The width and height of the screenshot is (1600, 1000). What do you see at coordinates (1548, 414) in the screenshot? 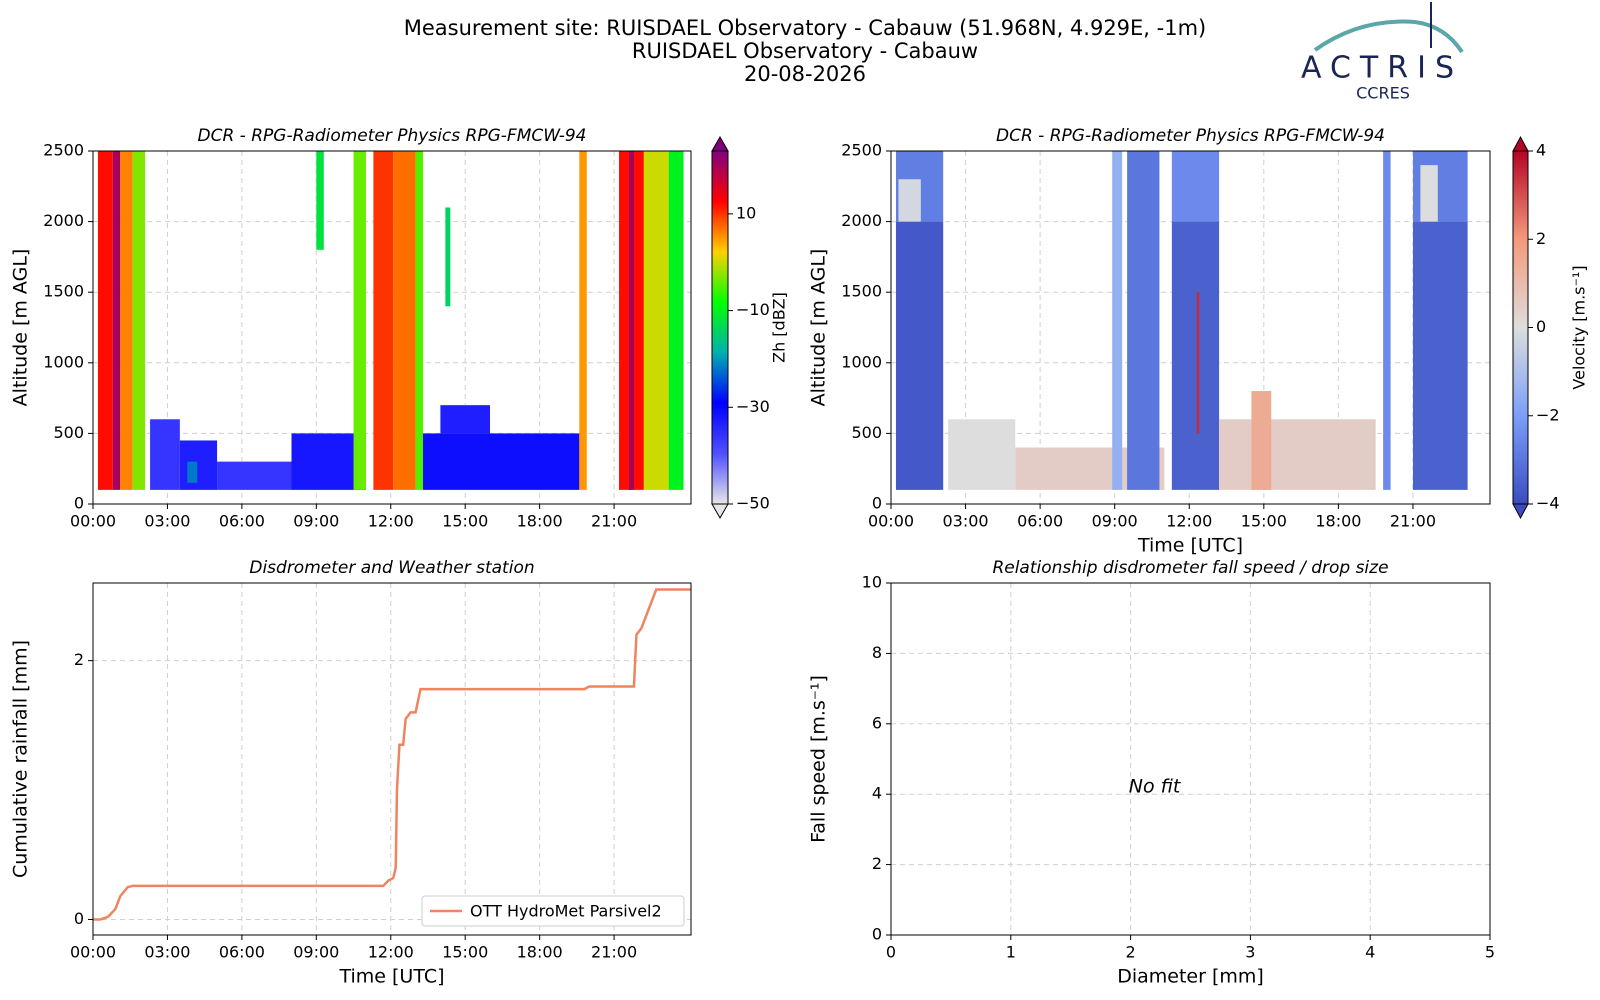
I see `colorbar-tick-label: −2` at bounding box center [1548, 414].